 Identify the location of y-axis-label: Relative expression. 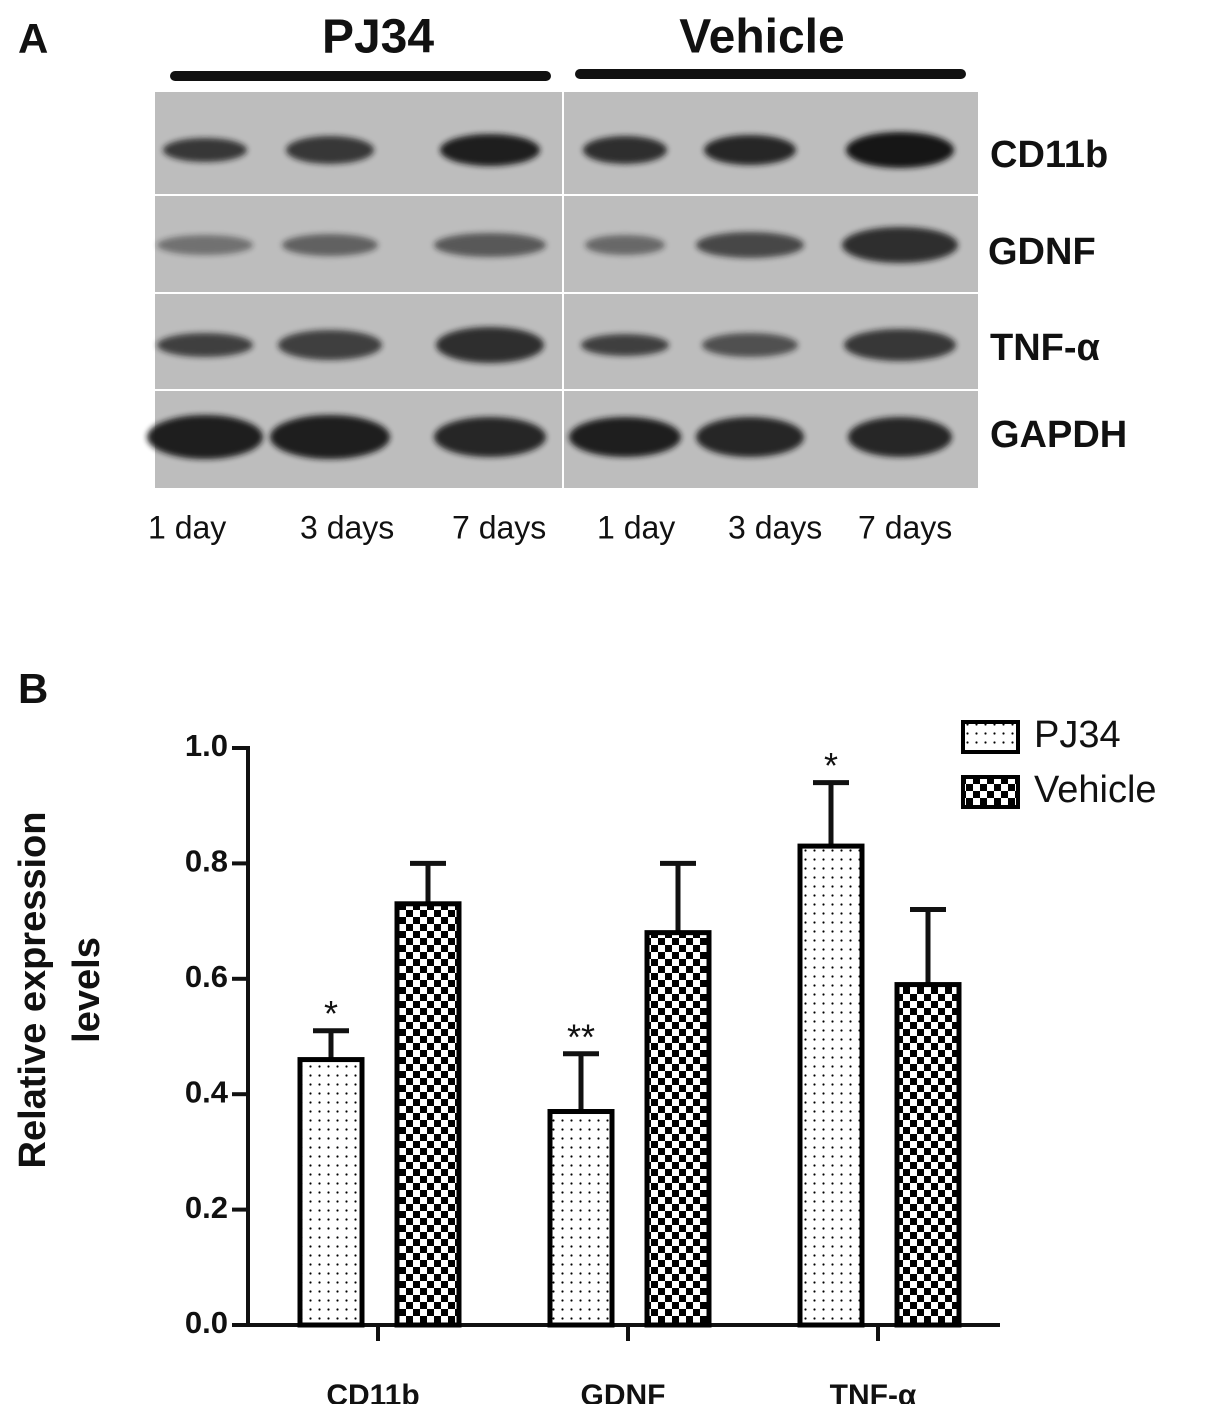
(33, 990).